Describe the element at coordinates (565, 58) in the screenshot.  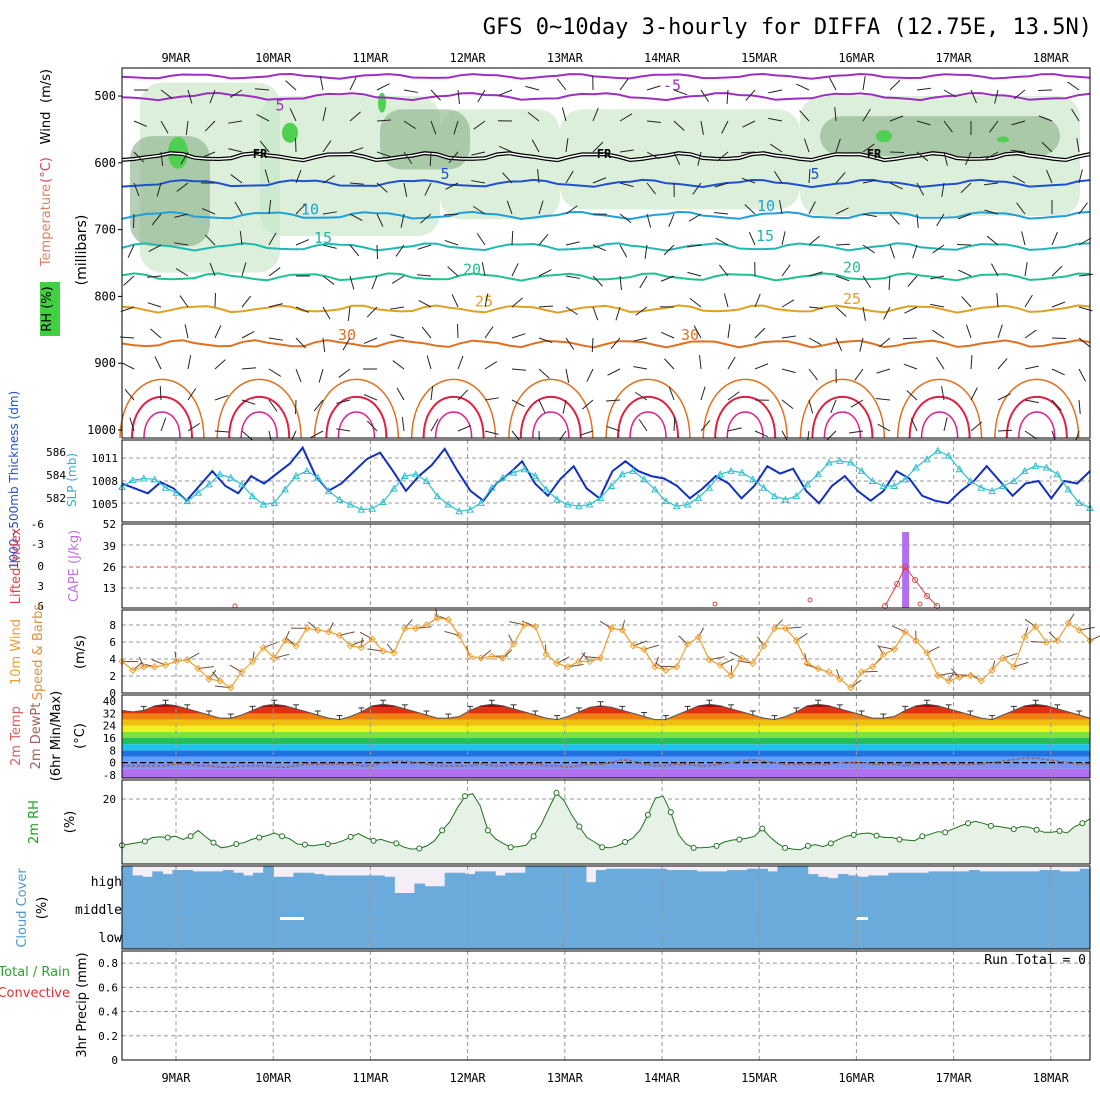
I see `top-axis-day-label: 13MAR` at that location.